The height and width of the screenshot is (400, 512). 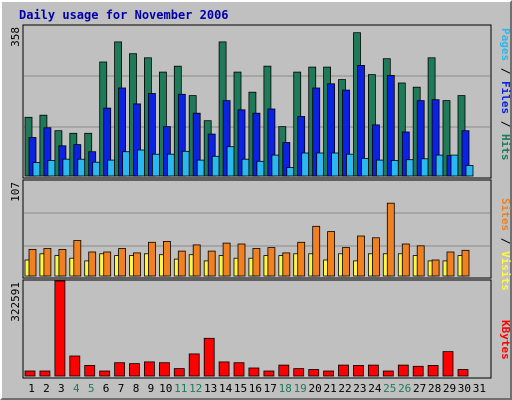 What do you see at coordinates (151, 388) in the screenshot?
I see `x-tick-label: 9` at bounding box center [151, 388].